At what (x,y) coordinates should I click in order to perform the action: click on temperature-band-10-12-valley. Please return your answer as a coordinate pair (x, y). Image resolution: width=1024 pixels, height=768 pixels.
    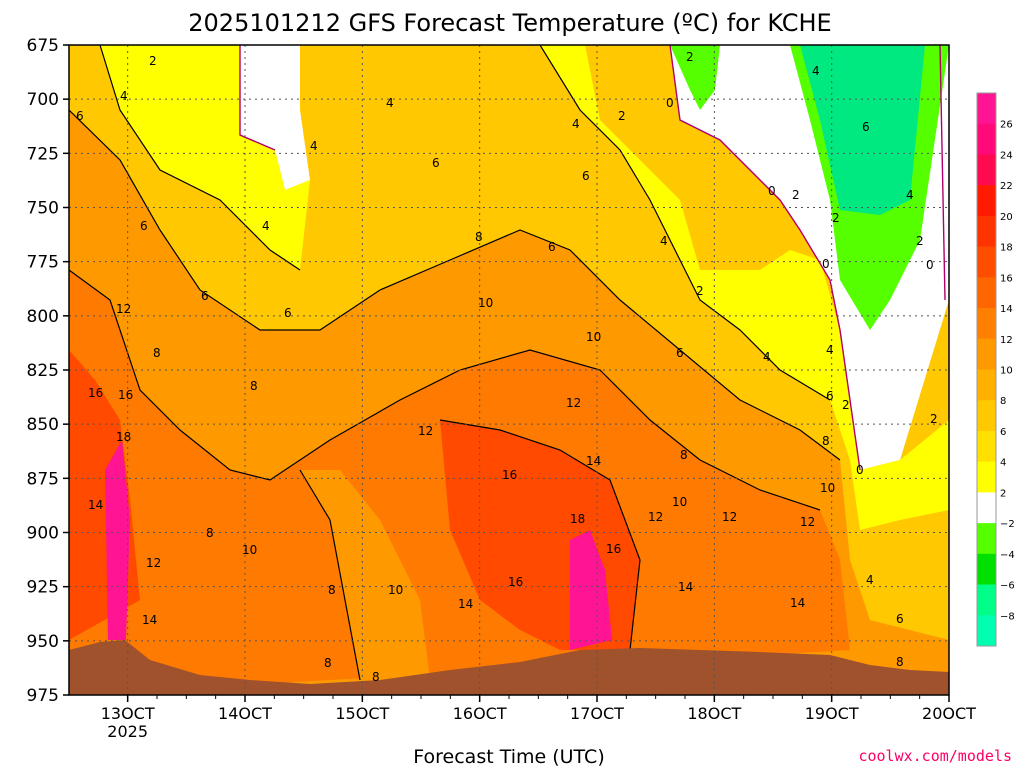
    Looking at the image, I should click on (365, 575).